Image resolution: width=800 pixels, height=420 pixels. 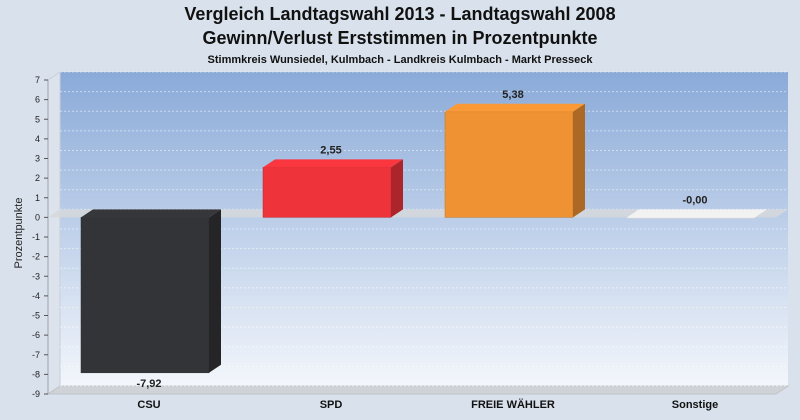 I want to click on bar-sonstige, so click(x=696, y=214).